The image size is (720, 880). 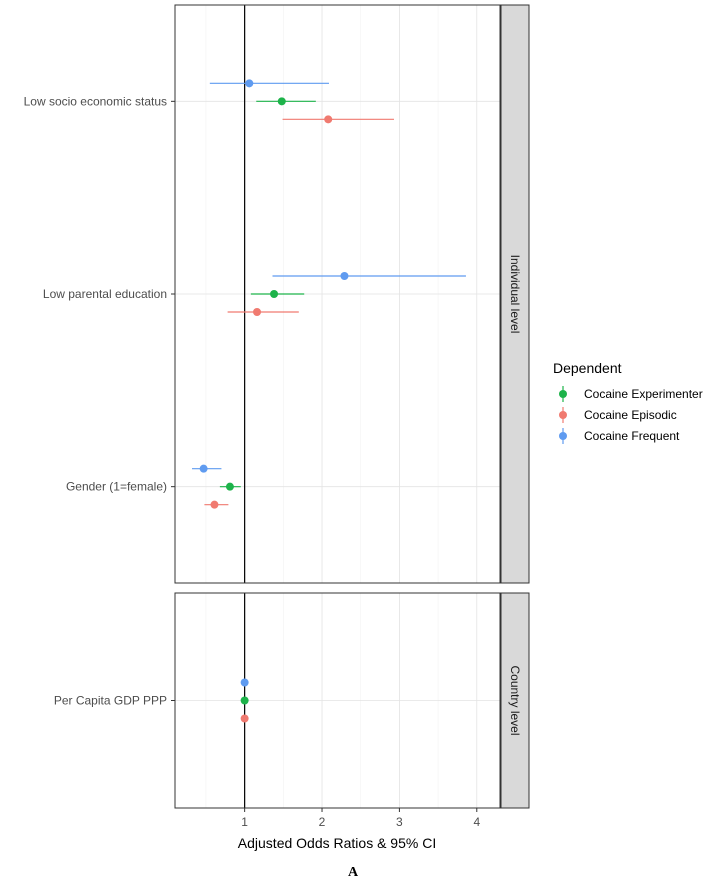 What do you see at coordinates (630, 415) in the screenshot?
I see `legend-label: Cocaine Episodic` at bounding box center [630, 415].